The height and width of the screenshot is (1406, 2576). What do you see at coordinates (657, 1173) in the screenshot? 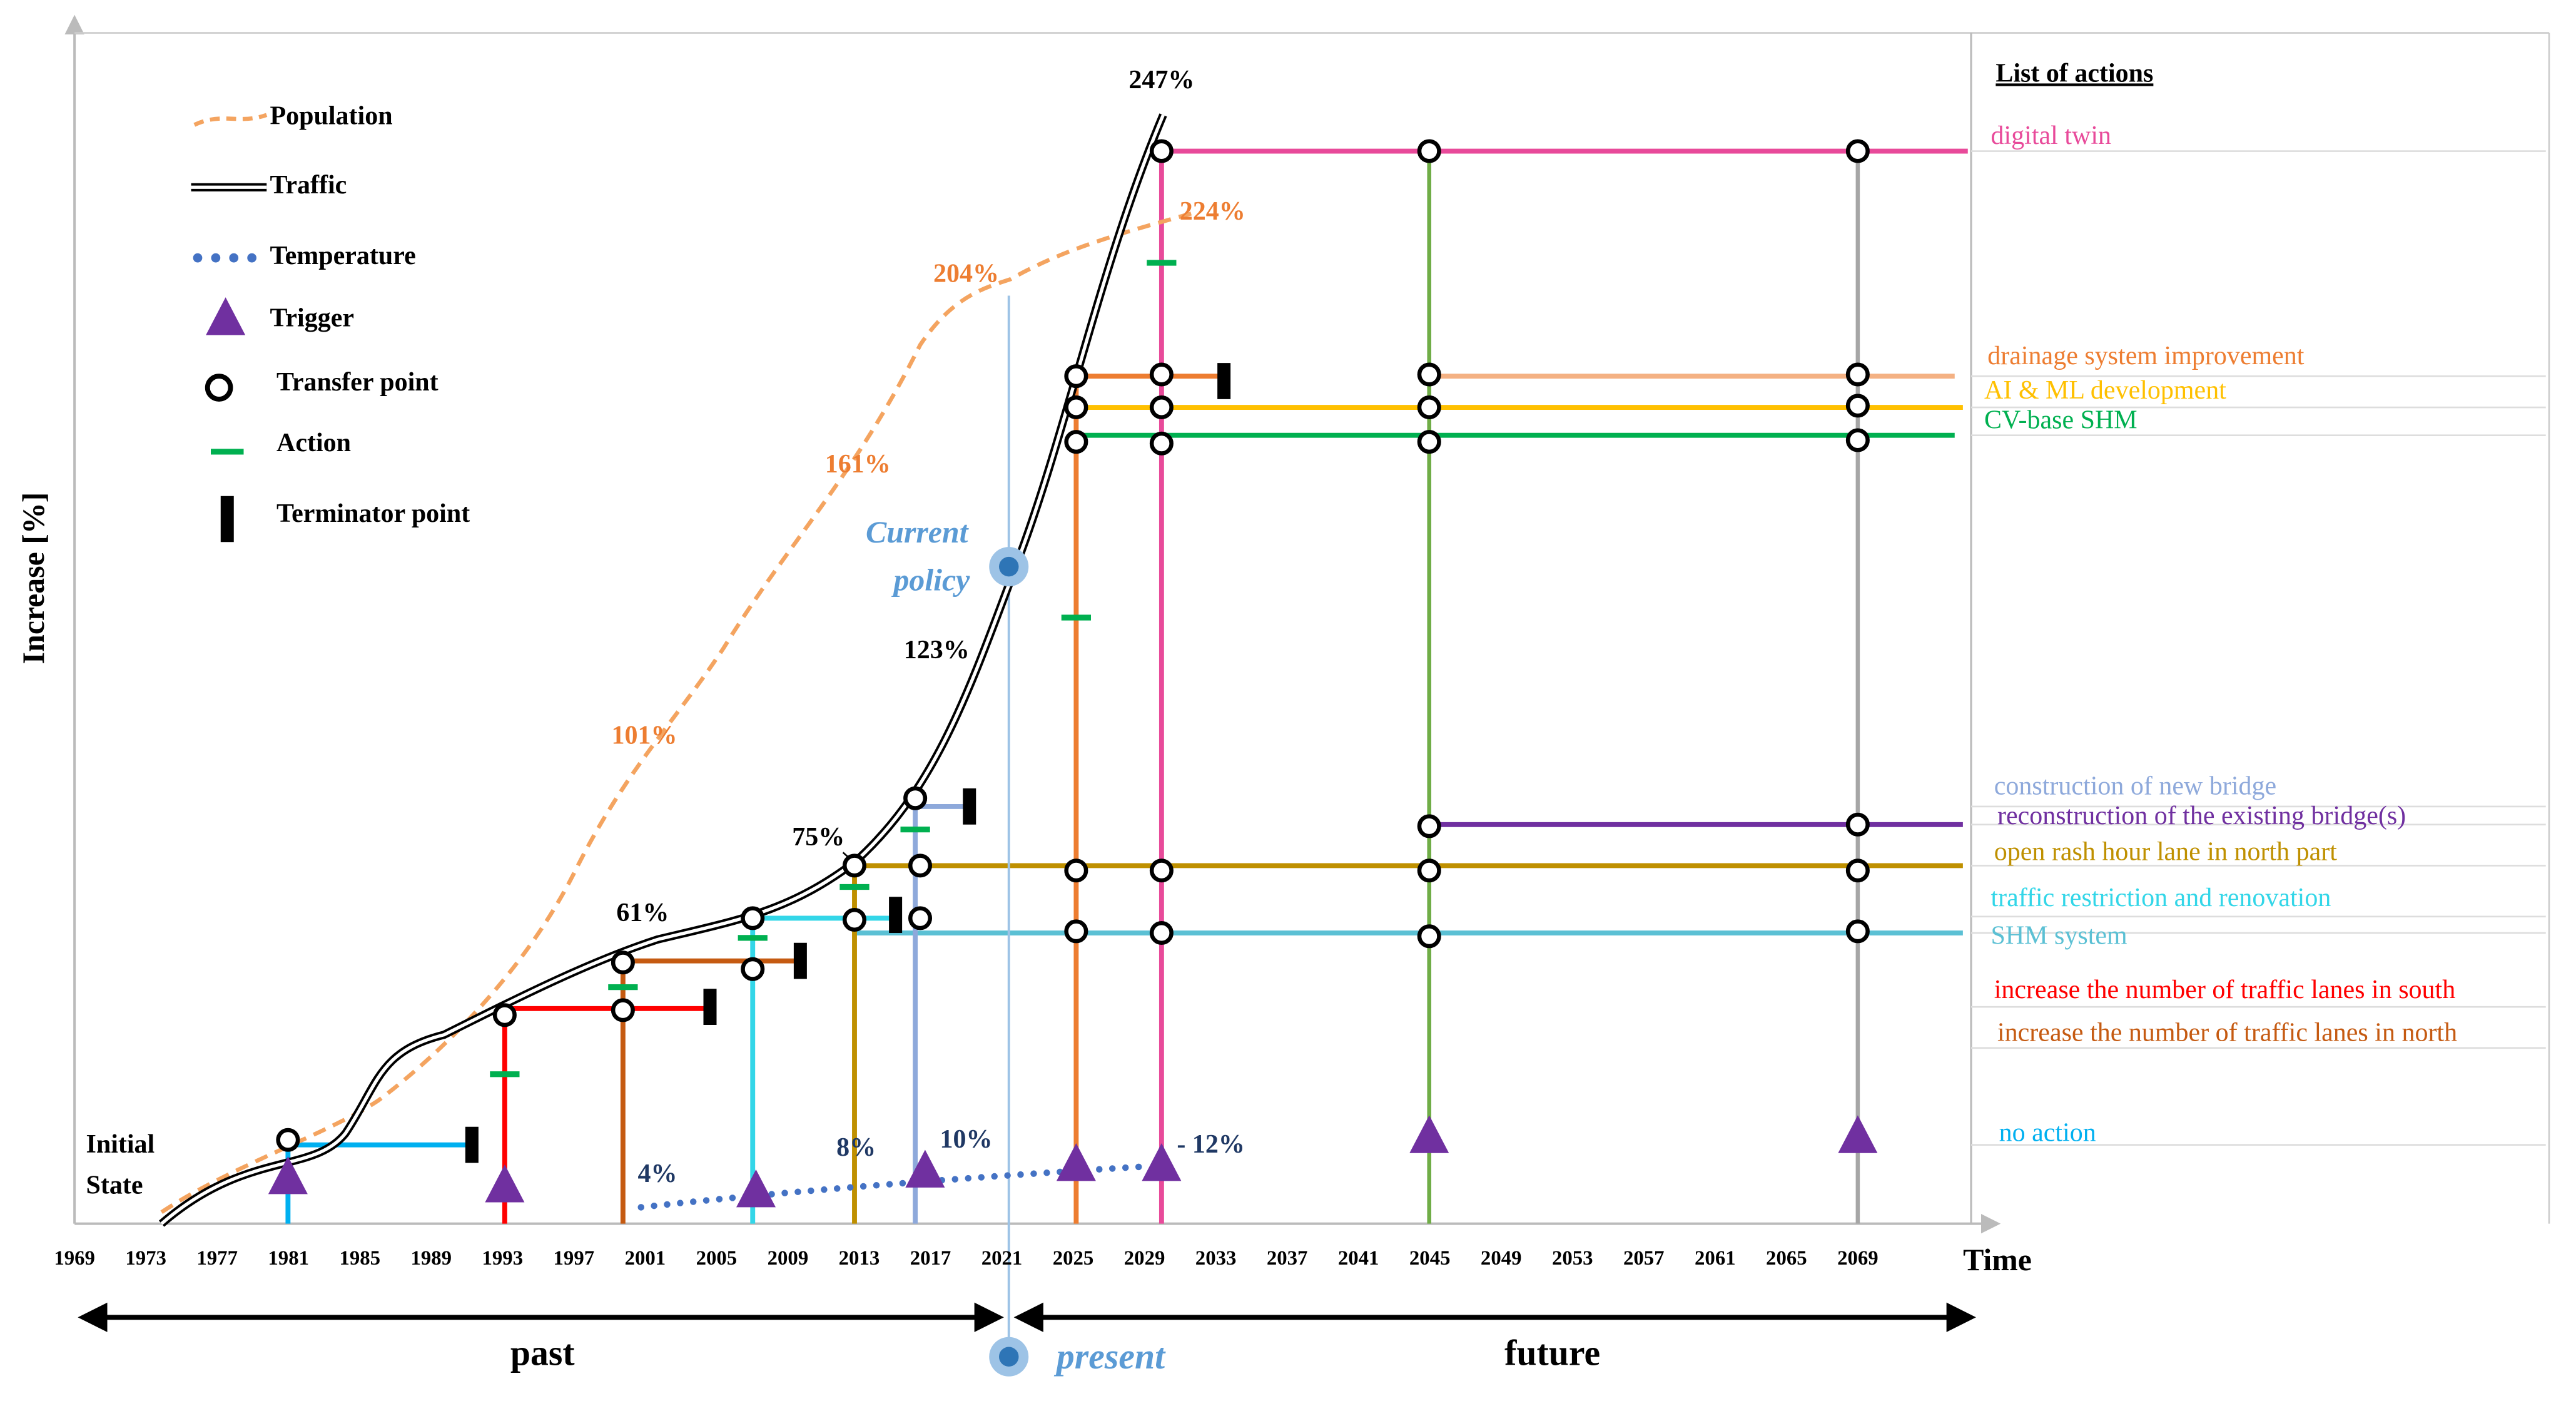
I see `annotation: 4%` at bounding box center [657, 1173].